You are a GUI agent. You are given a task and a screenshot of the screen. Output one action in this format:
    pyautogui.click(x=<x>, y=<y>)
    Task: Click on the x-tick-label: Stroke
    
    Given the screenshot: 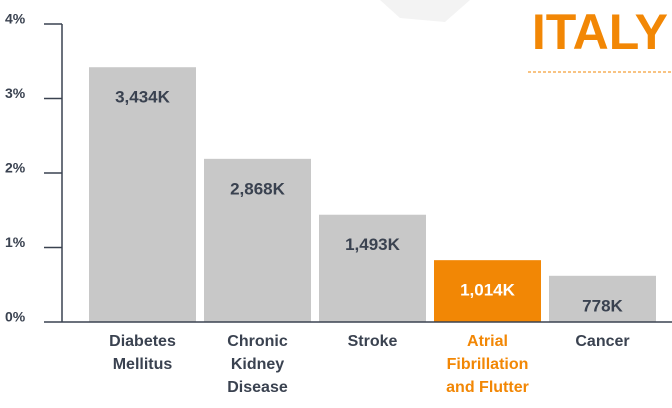 What is the action you would take?
    pyautogui.click(x=373, y=341)
    